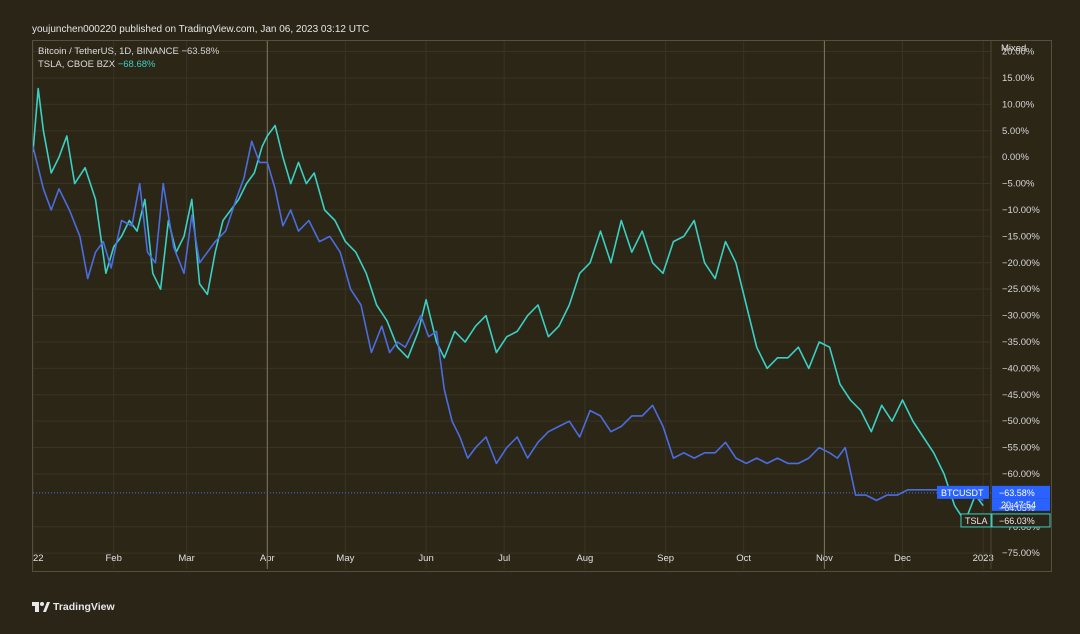 The width and height of the screenshot is (1080, 634). I want to click on y-tick-label: 20.00%, so click(1018, 52).